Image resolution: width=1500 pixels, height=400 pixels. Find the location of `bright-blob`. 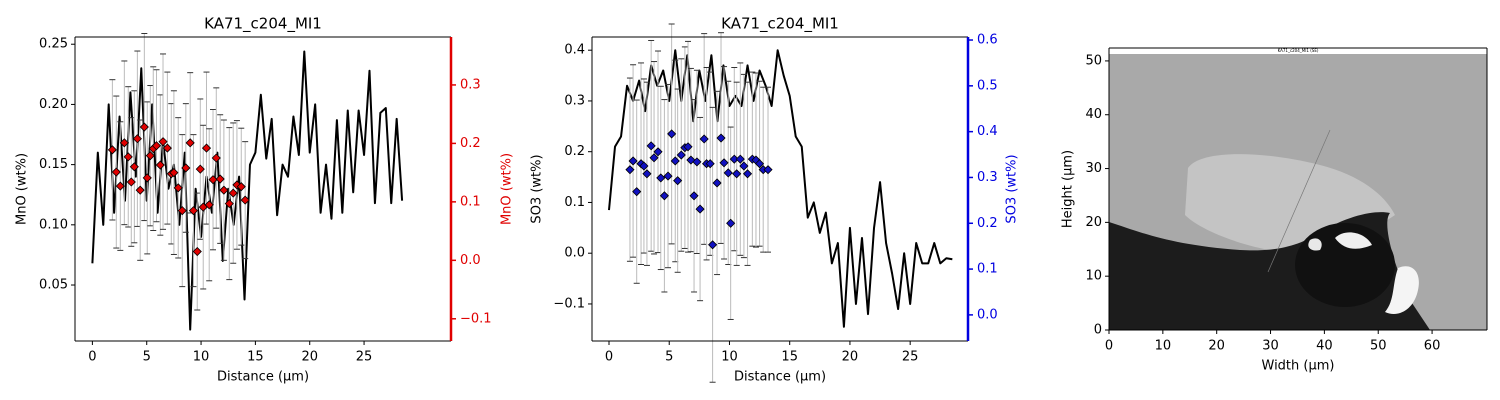

bright-blob is located at coordinates (1402, 290).